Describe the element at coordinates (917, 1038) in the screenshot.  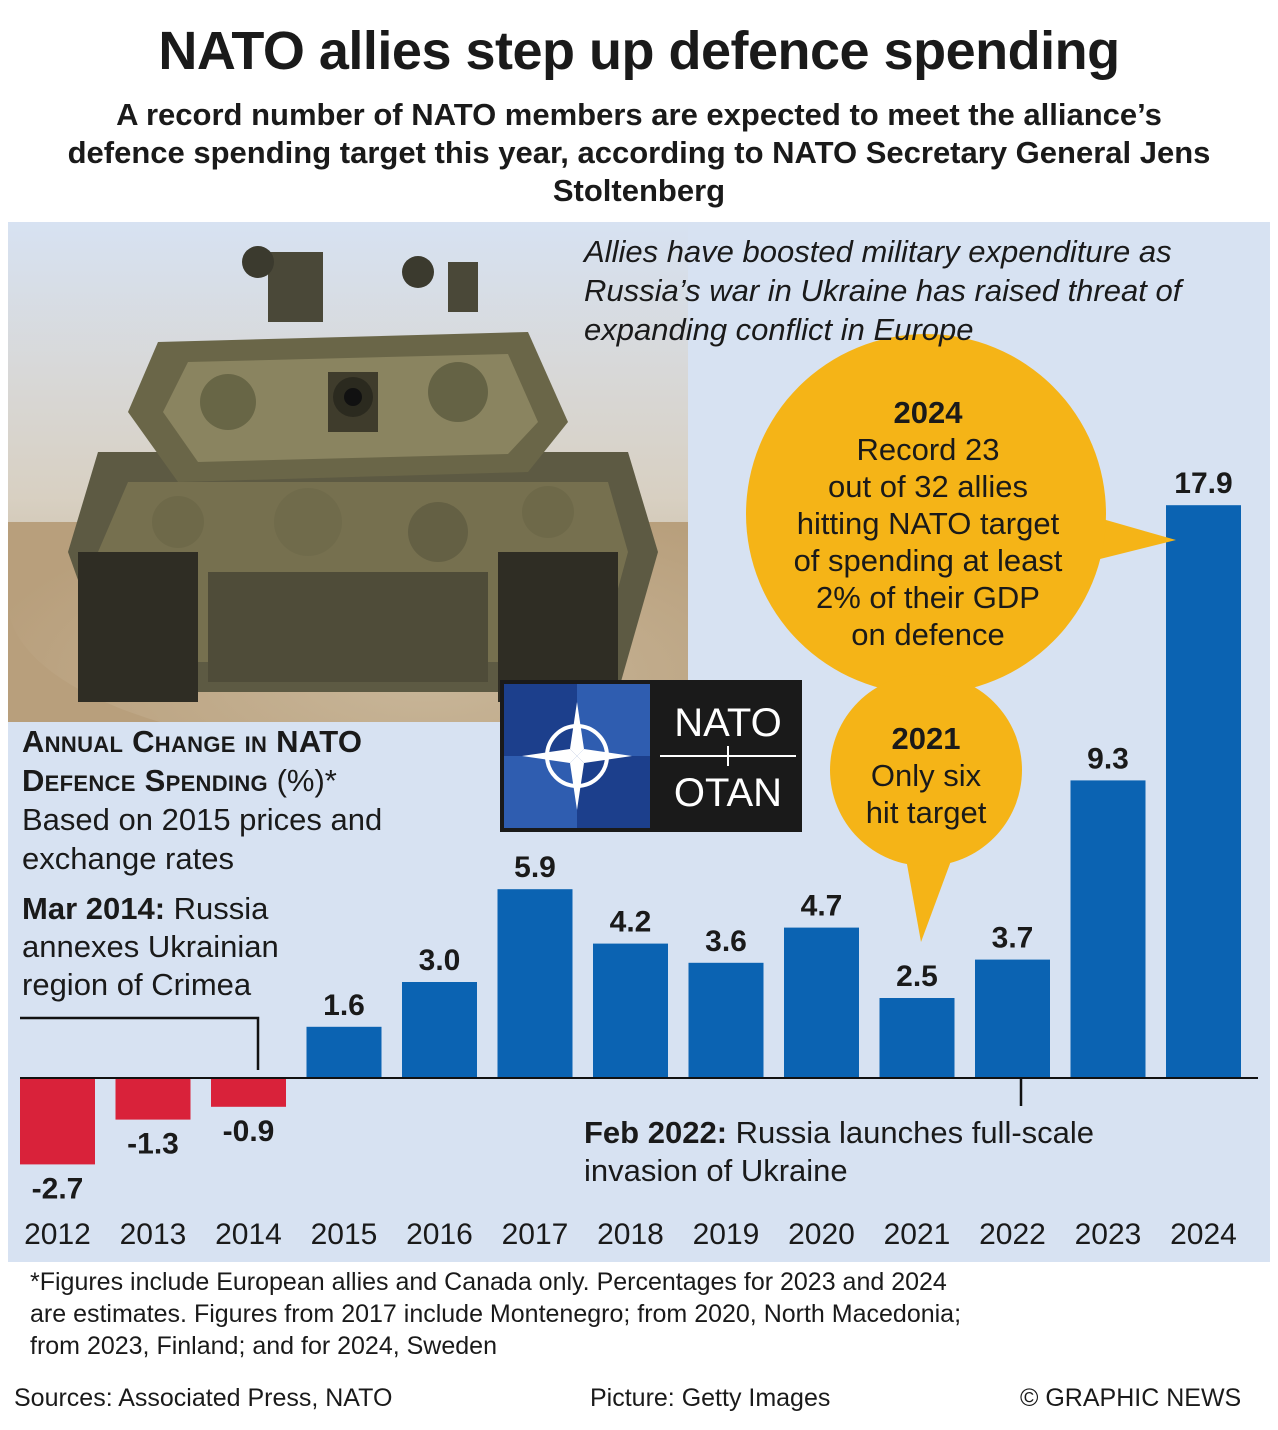
I see `bar-2021` at that location.